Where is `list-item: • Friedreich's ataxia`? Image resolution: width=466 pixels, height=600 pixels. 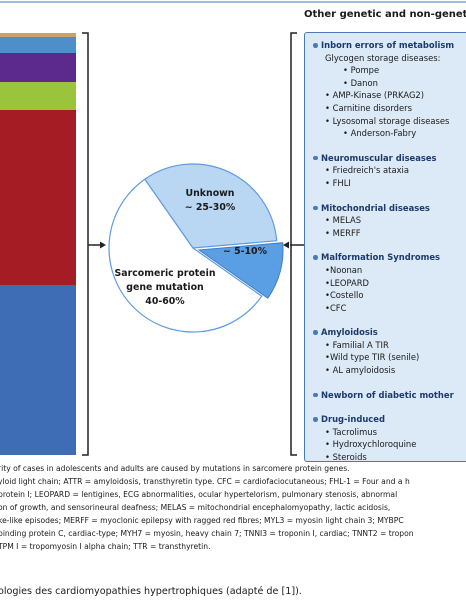 list-item: • Friedreich's ataxia is located at coordinates (367, 170).